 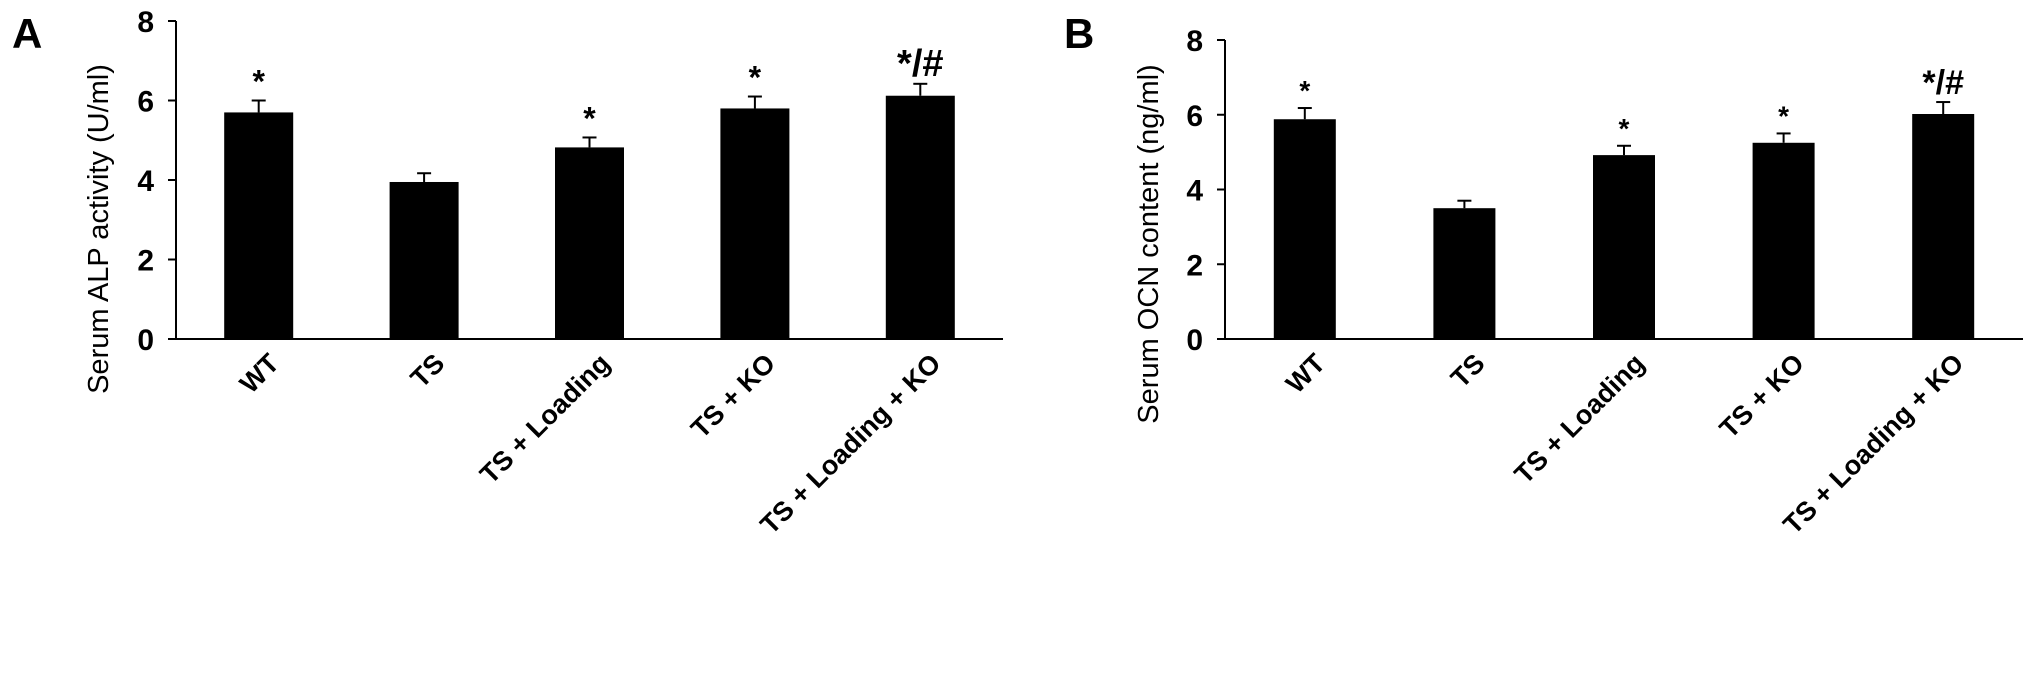 I want to click on panel-a-y-tick-label: 6, so click(x=145, y=102).